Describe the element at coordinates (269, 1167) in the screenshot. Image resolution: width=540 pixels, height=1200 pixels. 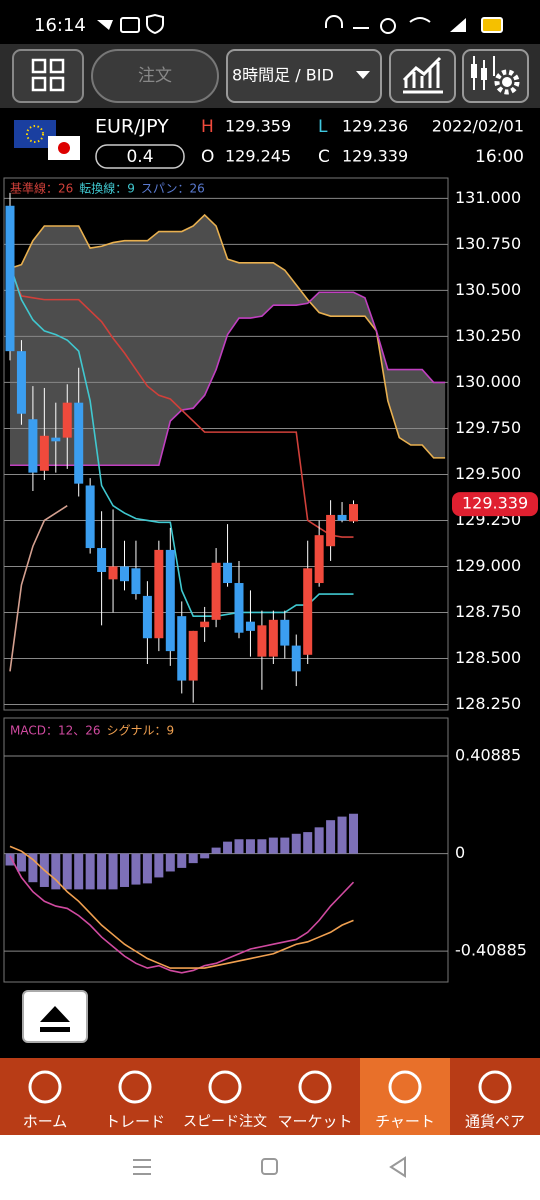
I see `system-nav-icons` at that location.